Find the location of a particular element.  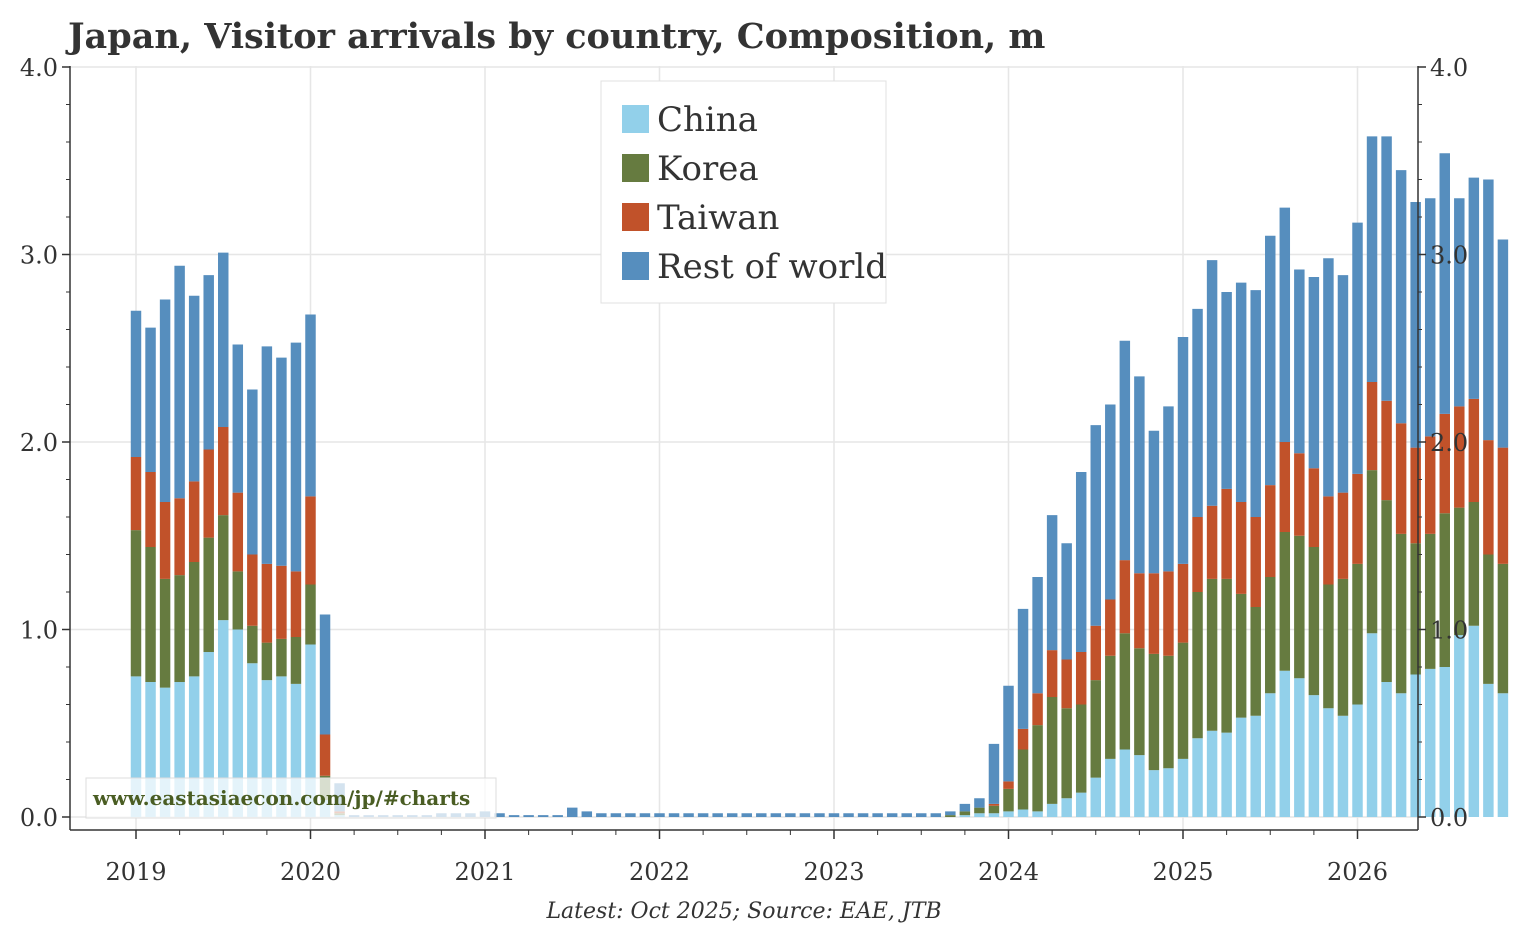

y-tick-label-right: 4.0 is located at coordinates (1449, 68).